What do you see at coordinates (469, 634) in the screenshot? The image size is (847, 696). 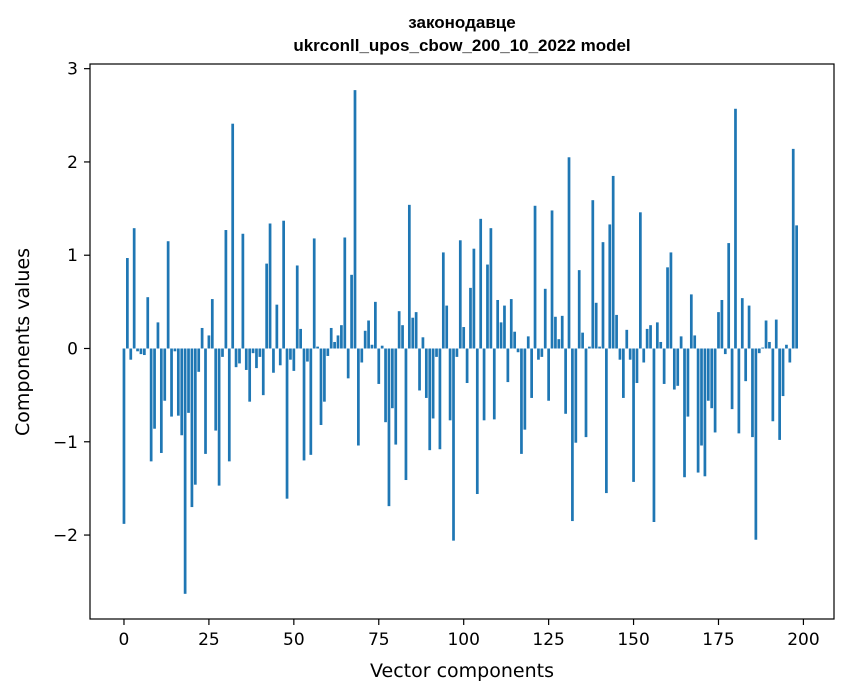 I see `x-axis-ticks: 0 25 50 75 100 125 150 175 200` at bounding box center [469, 634].